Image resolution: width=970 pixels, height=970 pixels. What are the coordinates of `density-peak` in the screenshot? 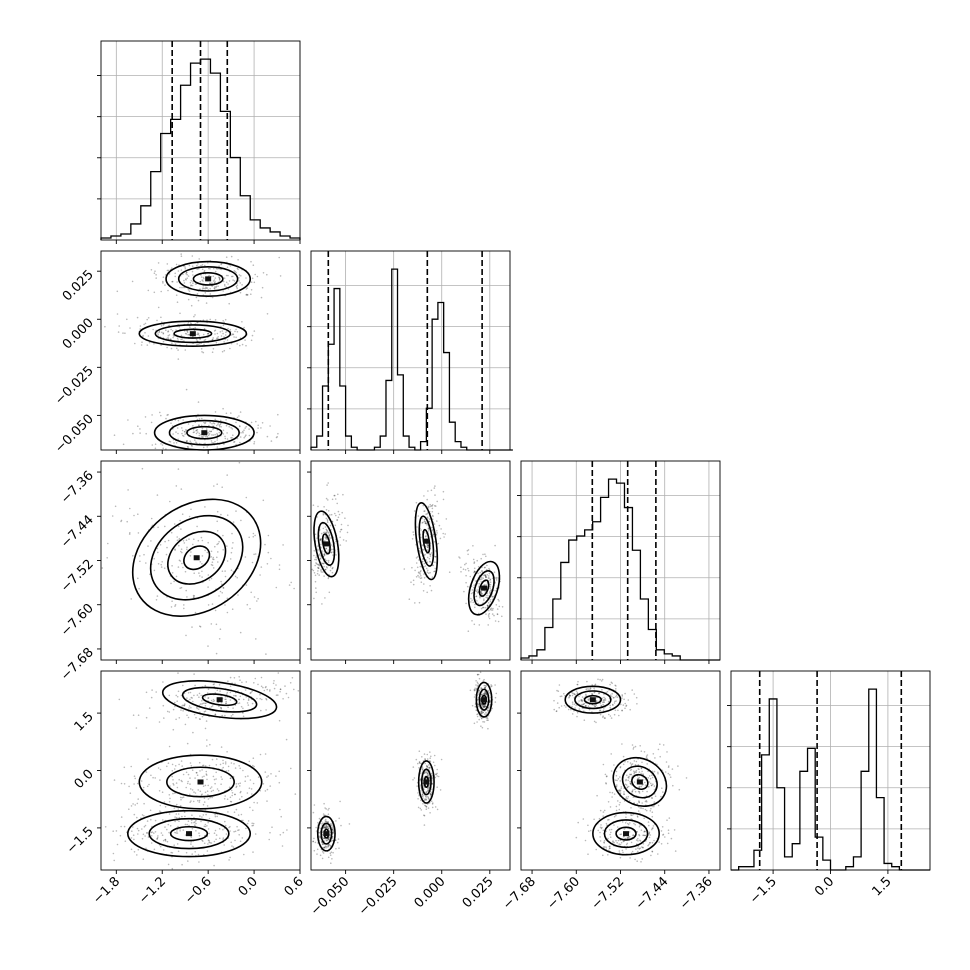 It's located at (208, 279).